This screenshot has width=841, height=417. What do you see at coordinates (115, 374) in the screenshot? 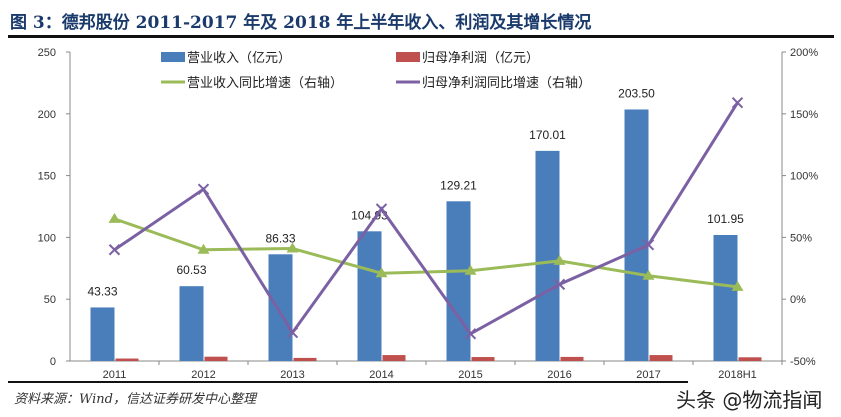
I see `x-tick-label: 2011` at bounding box center [115, 374].